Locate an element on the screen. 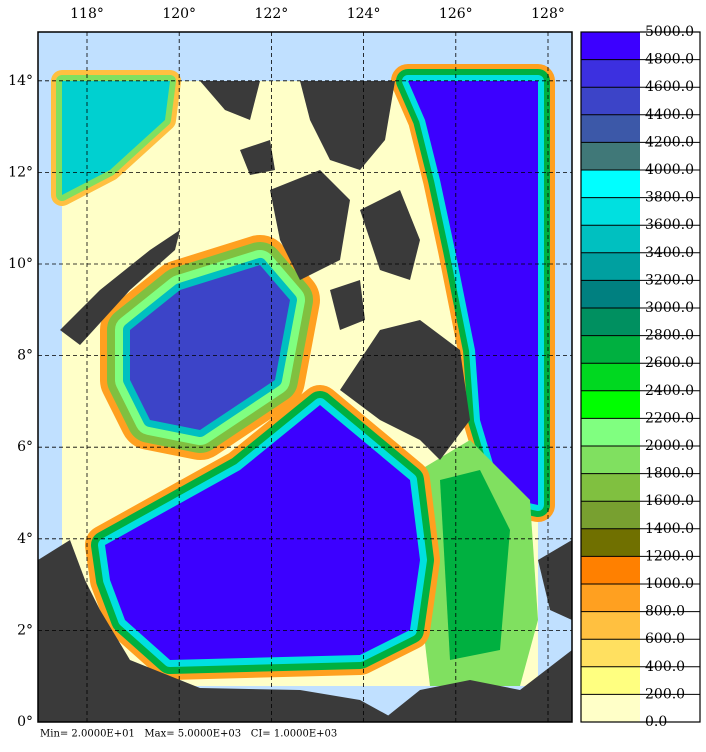 The image size is (706, 752). panay is located at coordinates (310, 225).